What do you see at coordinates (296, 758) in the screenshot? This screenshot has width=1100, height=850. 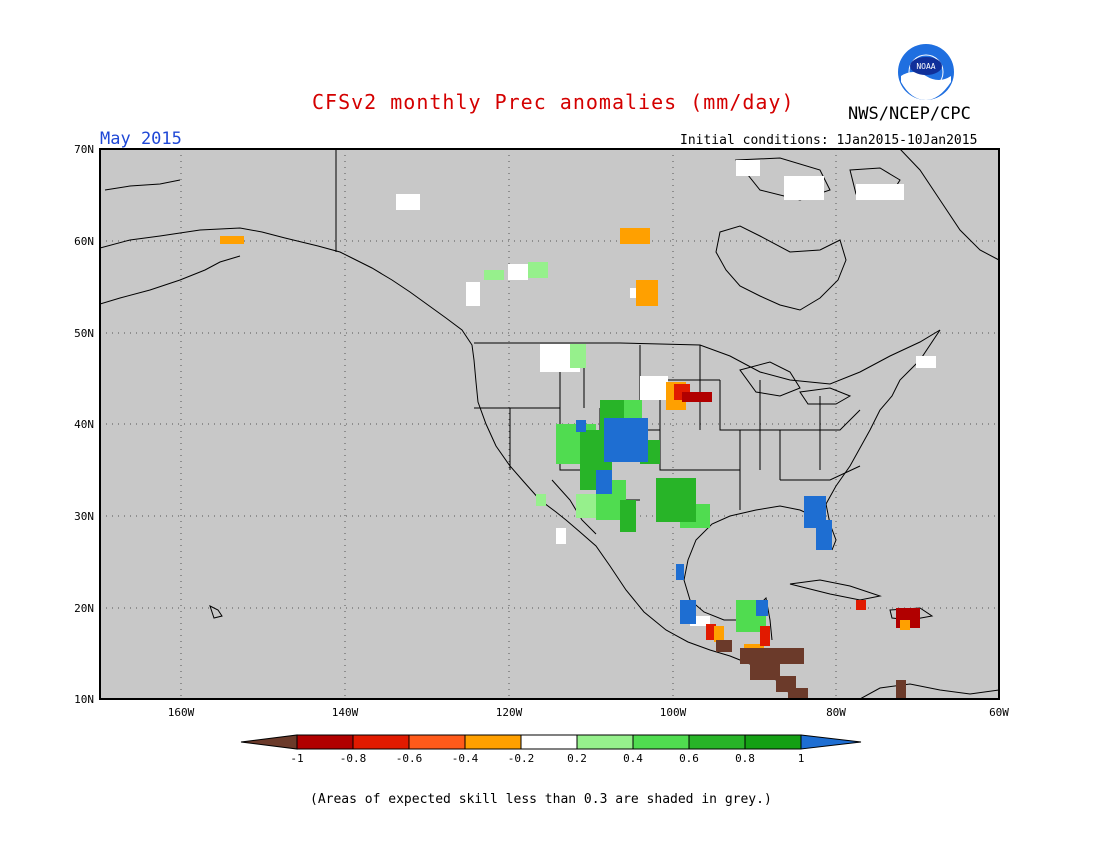 I see `legend-tick-label: -1` at bounding box center [296, 758].